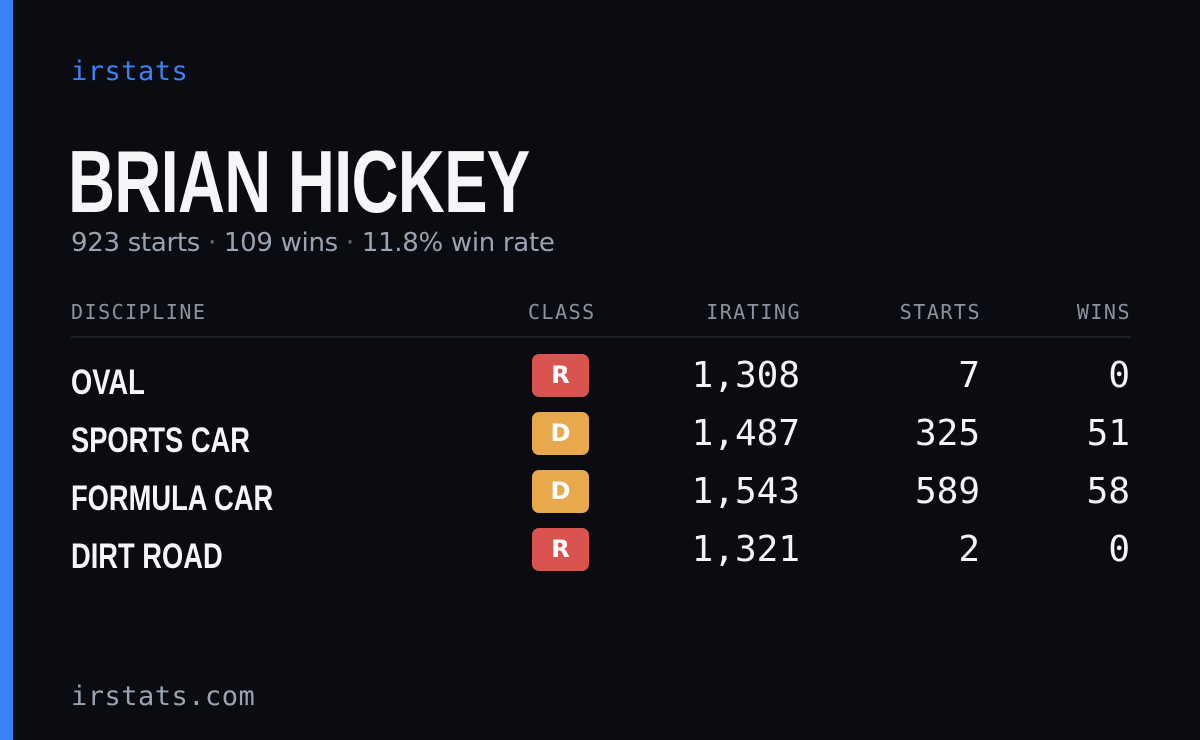  I want to click on discipline-name: DIRT ROAD, so click(147, 556).